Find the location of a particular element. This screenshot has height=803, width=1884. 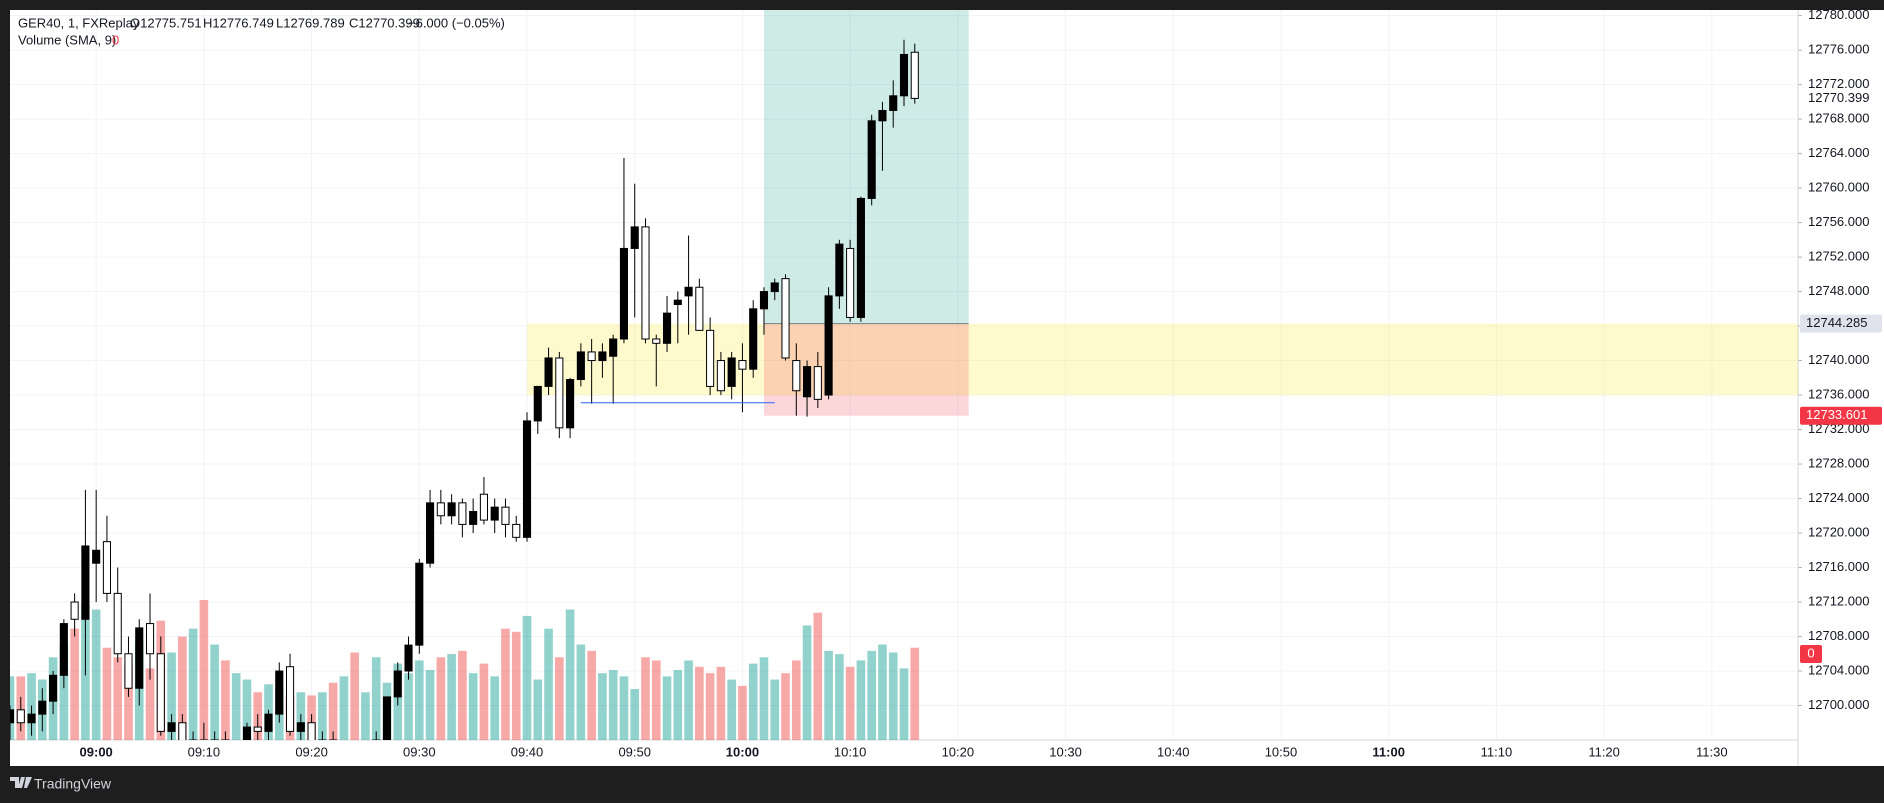

y-tick-label: 12720.000 is located at coordinates (1838, 531).